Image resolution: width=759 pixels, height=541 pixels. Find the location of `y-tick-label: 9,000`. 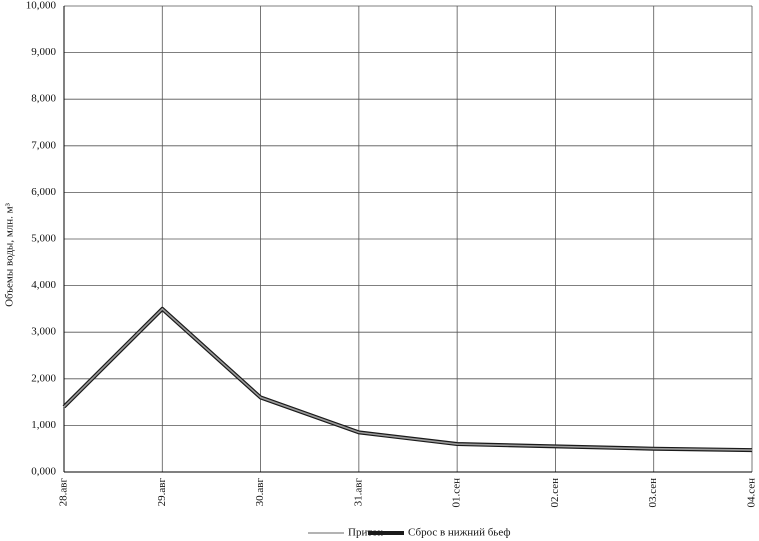

y-tick-label: 9,000 is located at coordinates (43, 52).